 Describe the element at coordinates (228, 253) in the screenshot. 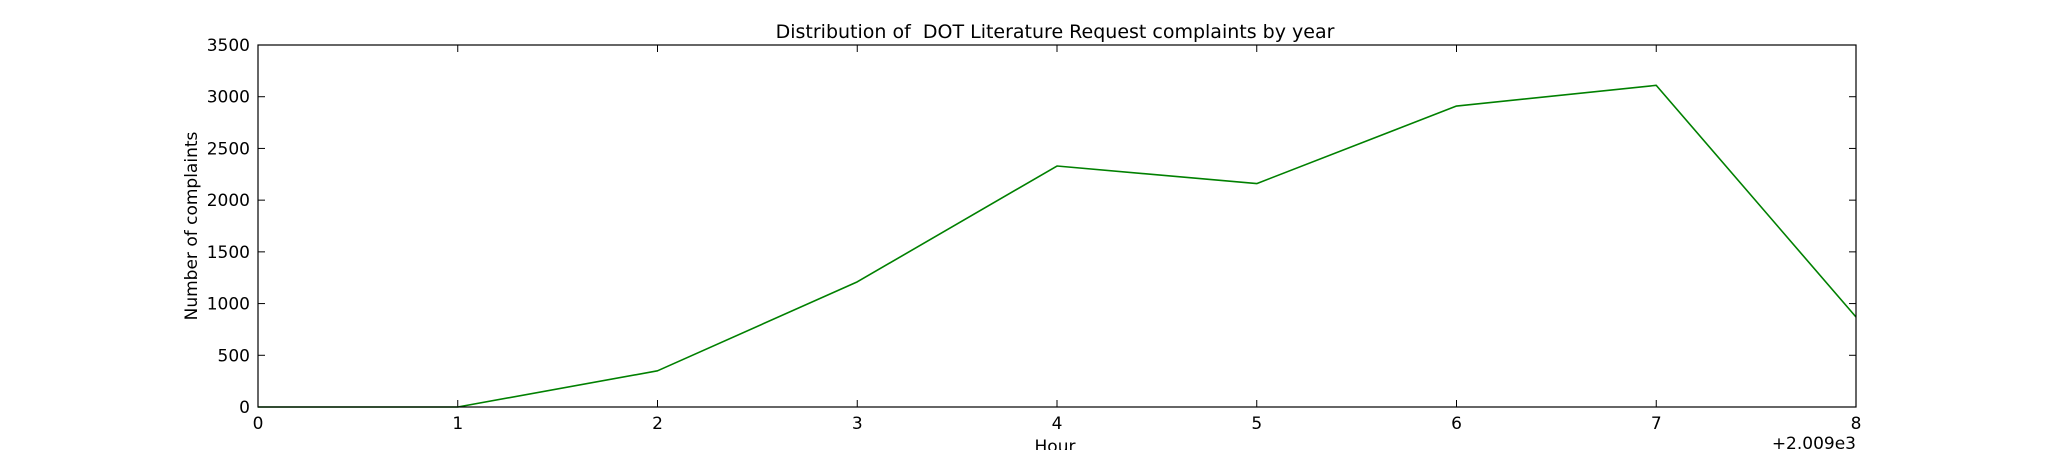

I see `y-tick-label: 1500` at that location.